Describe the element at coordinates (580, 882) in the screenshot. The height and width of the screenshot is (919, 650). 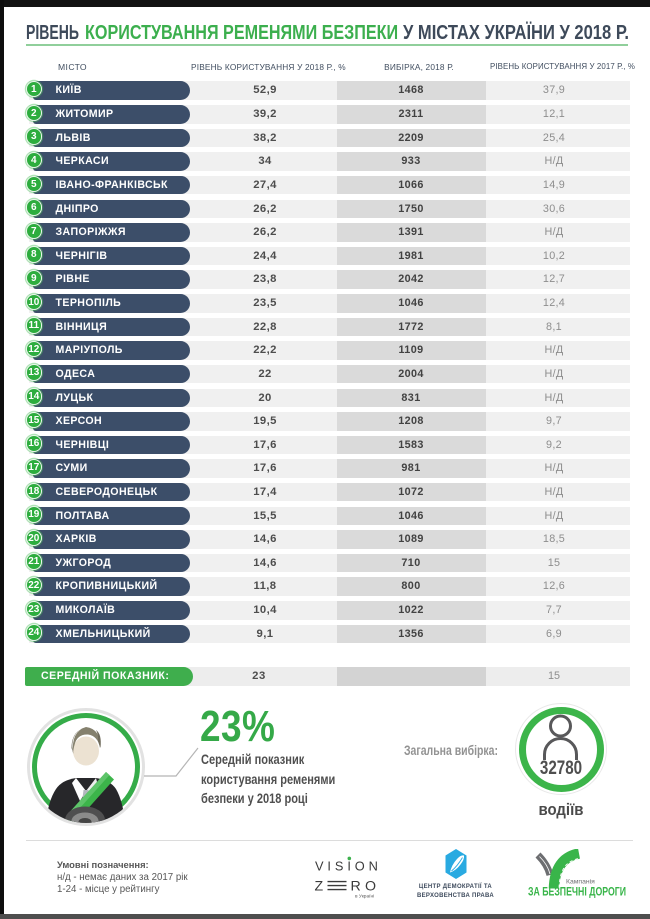
I see `svg-text: Кампанія` at that location.